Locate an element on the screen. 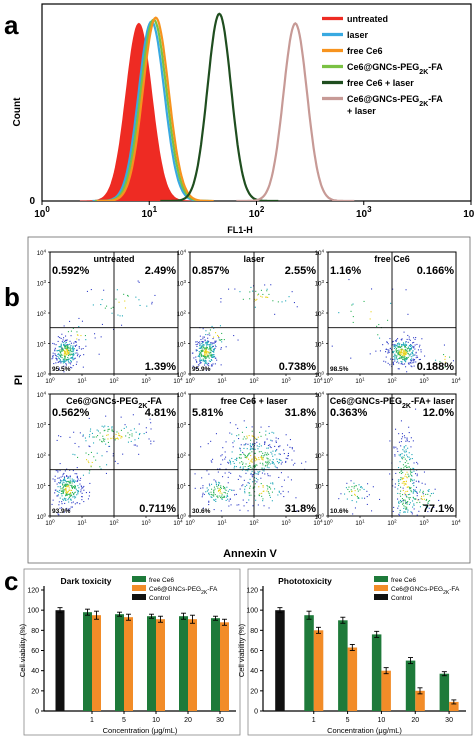 The image size is (474, 736). quadrant-upper-right: 2.55% is located at coordinates (300, 271).